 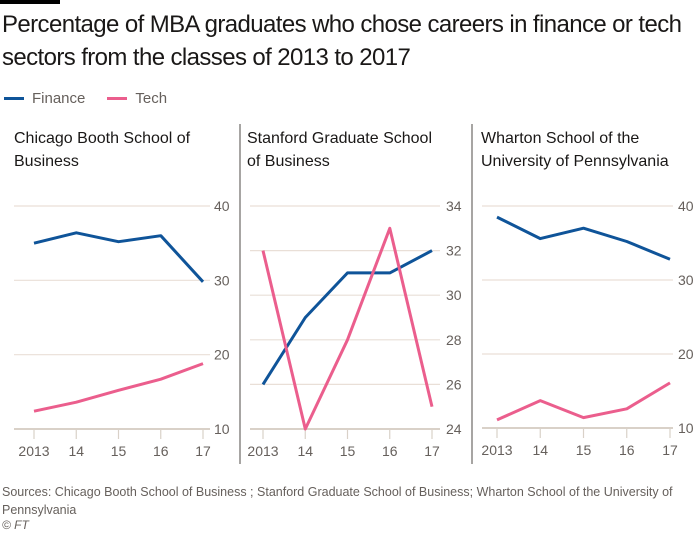 I want to click on stanford-ytick-label: 34, so click(x=454, y=206).